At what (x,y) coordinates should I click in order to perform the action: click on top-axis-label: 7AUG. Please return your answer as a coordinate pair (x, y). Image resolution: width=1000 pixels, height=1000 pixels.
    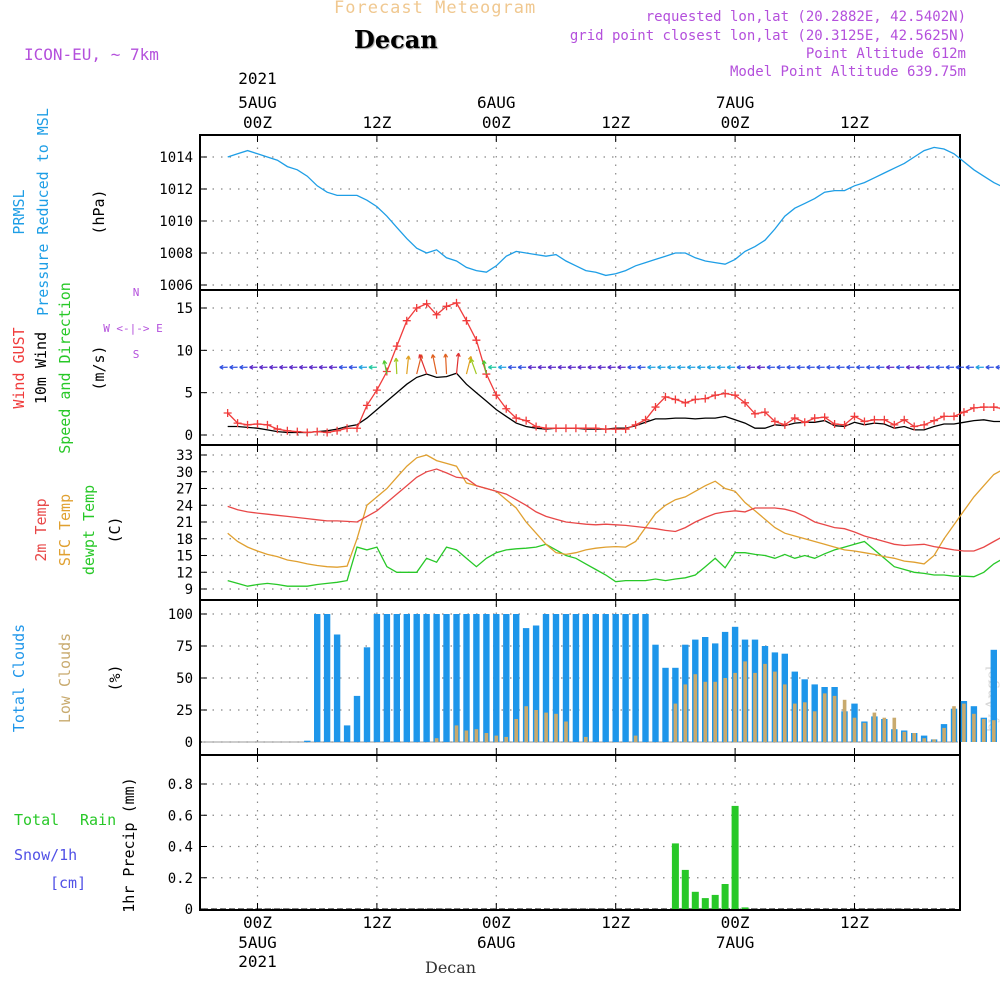
    Looking at the image, I should click on (735, 102).